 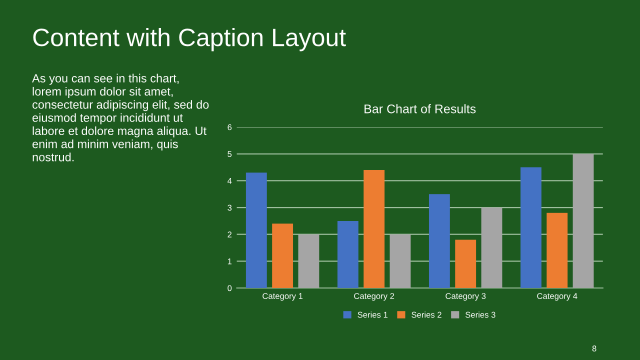 What do you see at coordinates (420, 109) in the screenshot?
I see `chart-title: Bar Chart of Results` at bounding box center [420, 109].